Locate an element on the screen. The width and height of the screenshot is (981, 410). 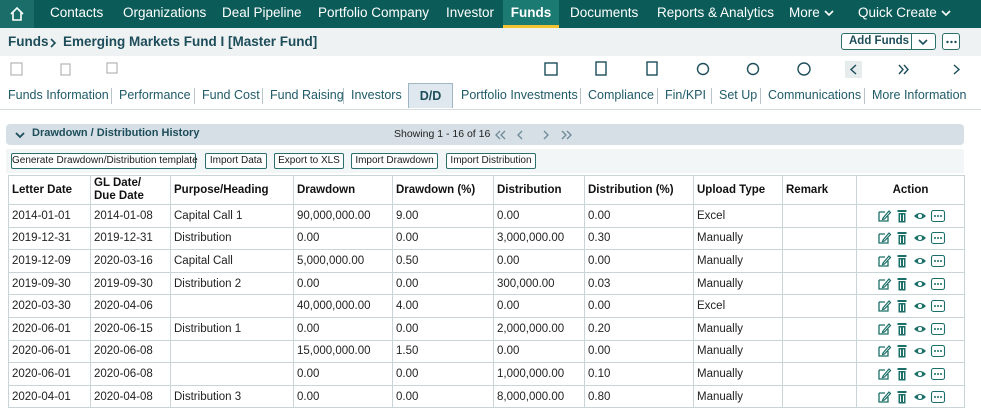
cell: 0.00 is located at coordinates (539, 306).